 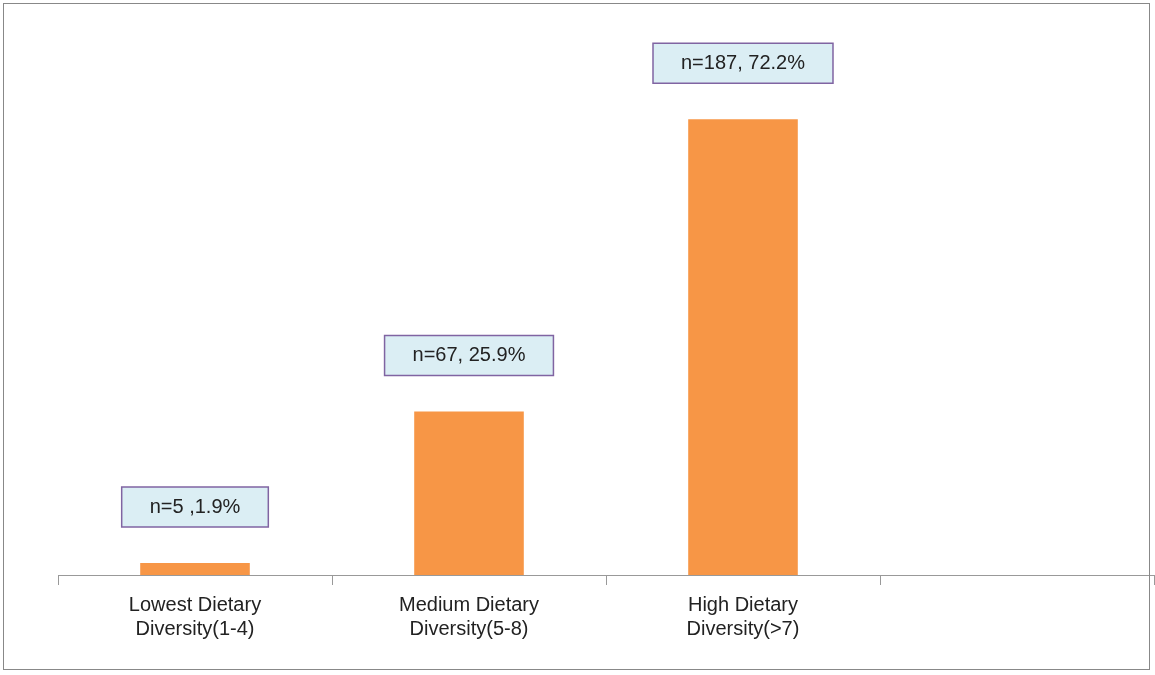 I want to click on data-label: n=187, 72.2%, so click(x=743, y=61).